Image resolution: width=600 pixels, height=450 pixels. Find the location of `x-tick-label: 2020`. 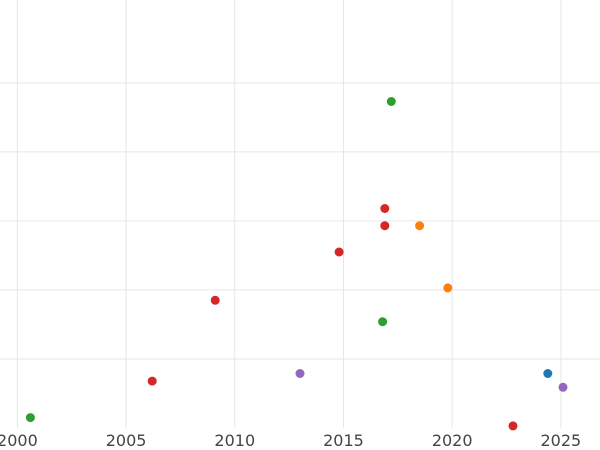

x-tick-label: 2020 is located at coordinates (452, 440).